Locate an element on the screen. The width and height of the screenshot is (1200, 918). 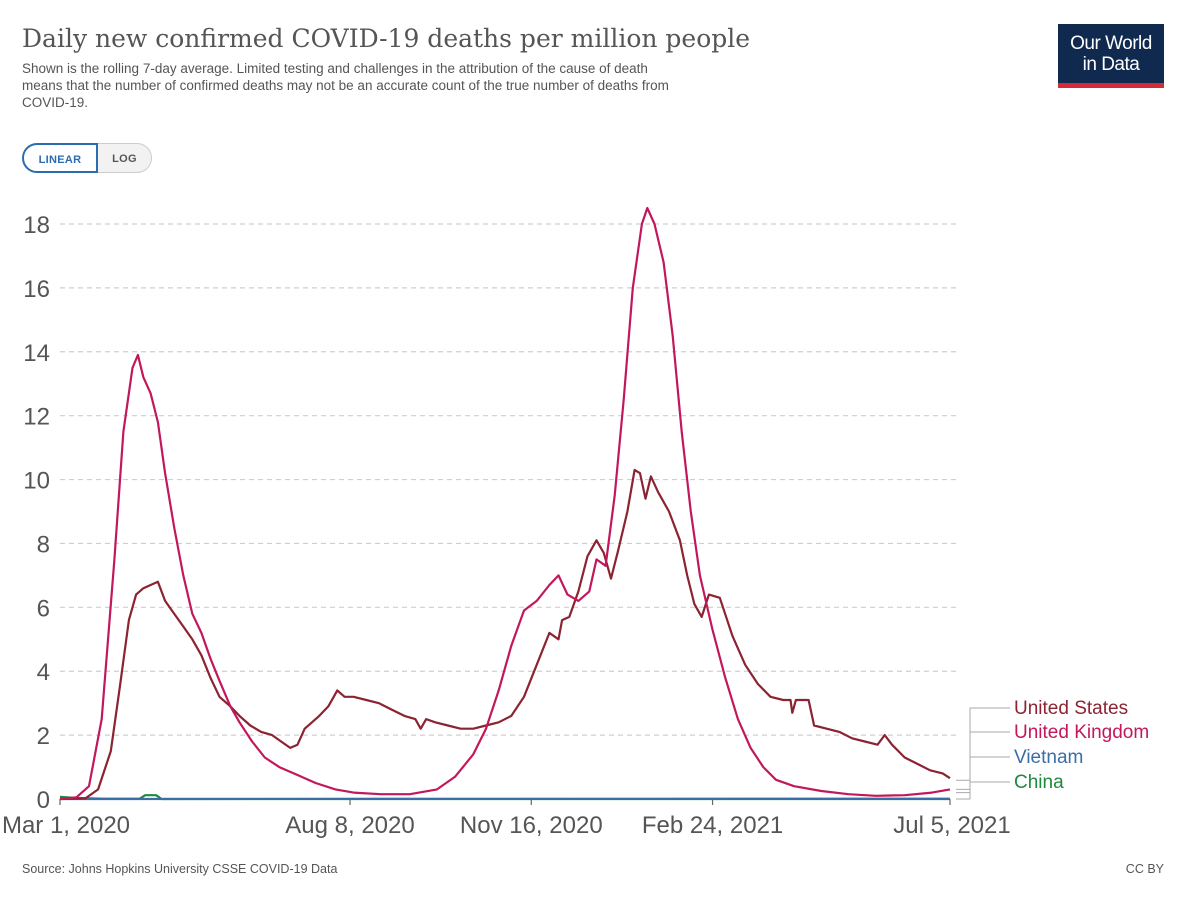
y-axis-ticks: 0 2 4 6 8 10 12 14 16 18 is located at coordinates (36, 513).